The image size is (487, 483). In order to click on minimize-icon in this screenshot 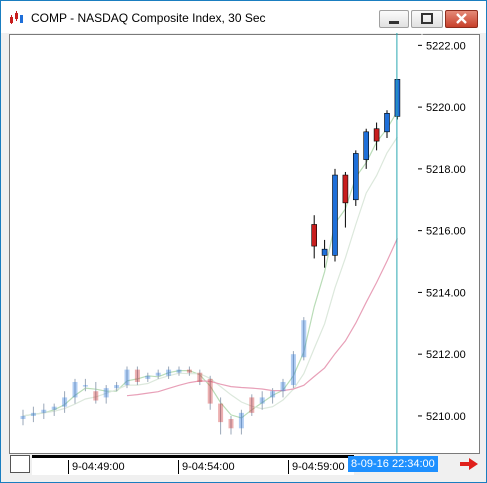, I will do `click(394, 22)`.